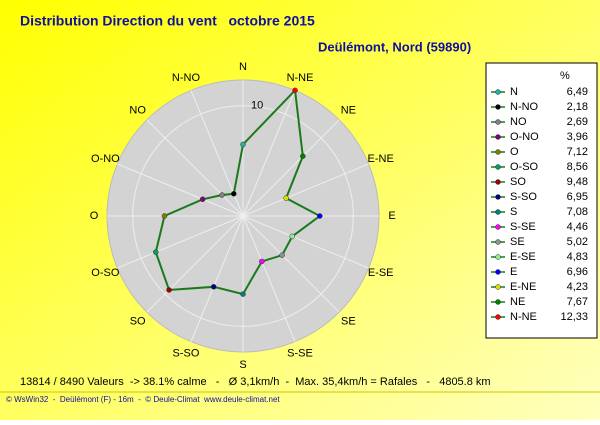  Describe the element at coordinates (523, 197) in the screenshot. I see `legend-label: S-SO` at that location.